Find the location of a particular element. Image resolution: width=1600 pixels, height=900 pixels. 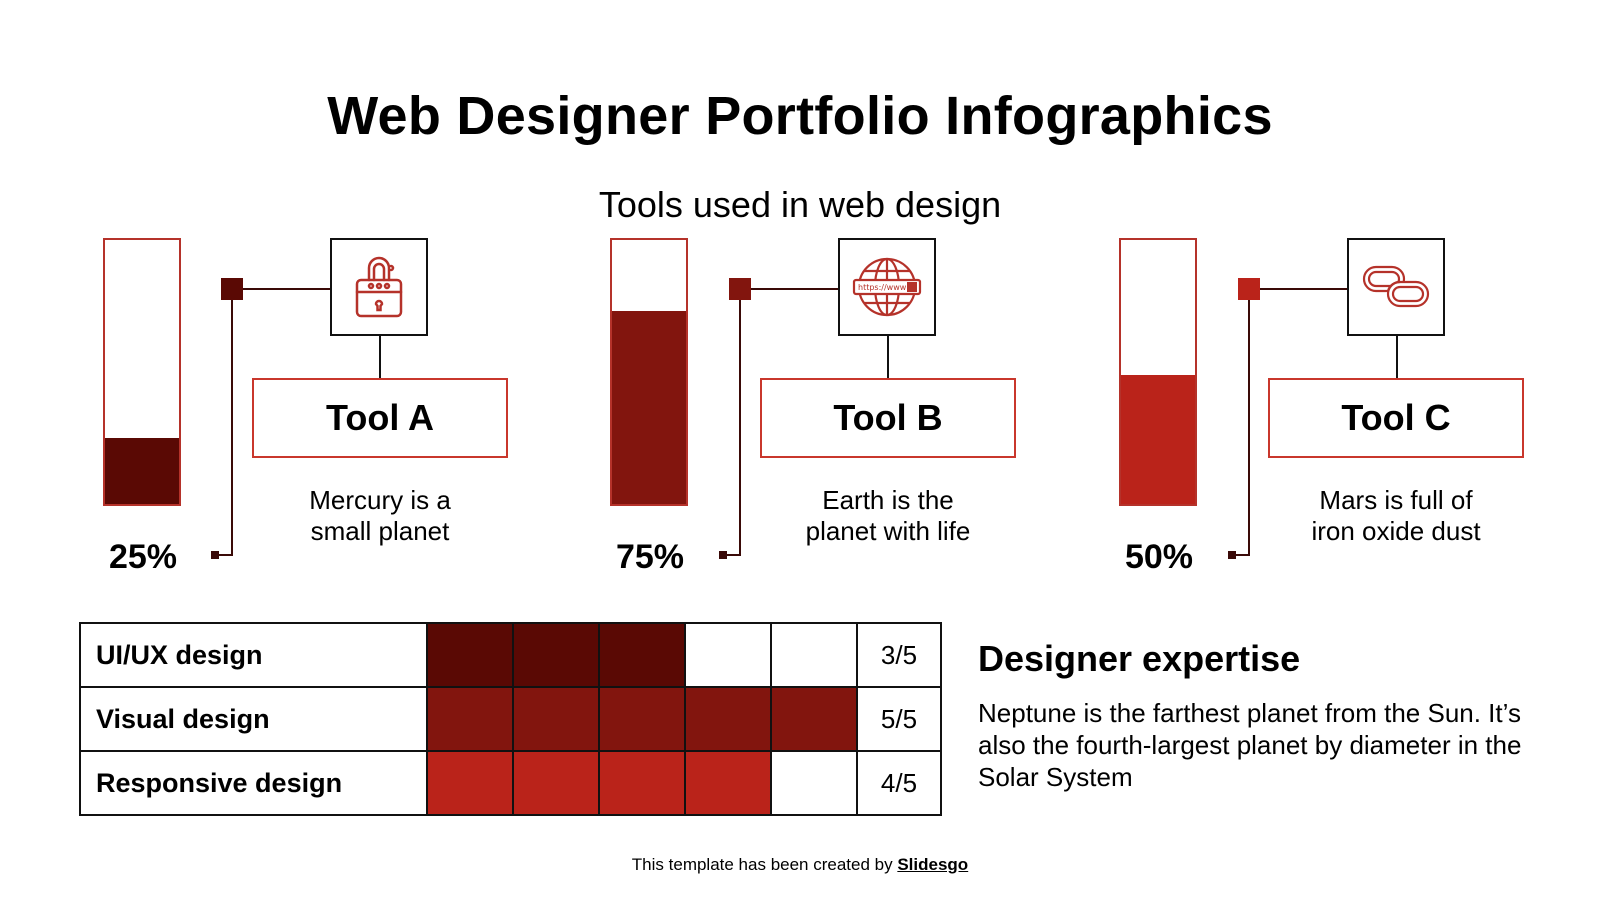

tool-b-label-box: Tool B is located at coordinates (888, 418).